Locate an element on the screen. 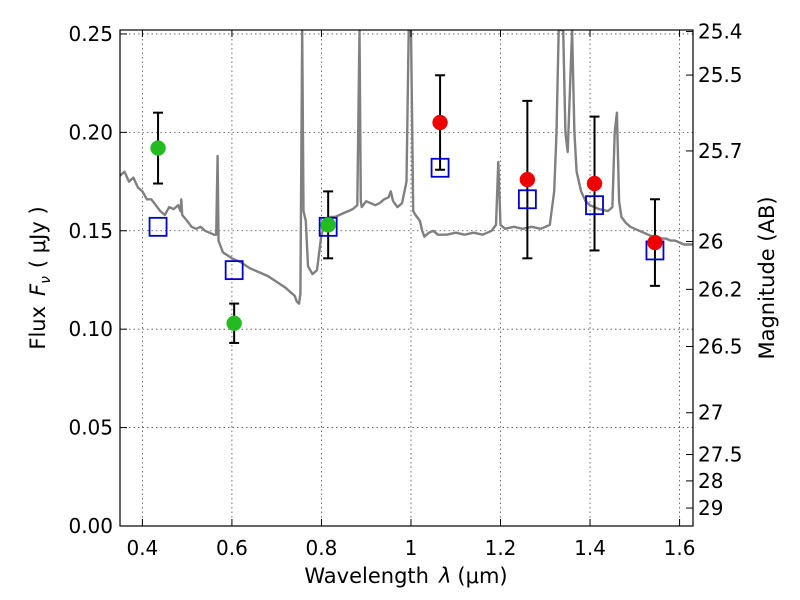 Image resolution: width=800 pixels, height=600 pixels. x-tick-label: 1.4 is located at coordinates (590, 548).